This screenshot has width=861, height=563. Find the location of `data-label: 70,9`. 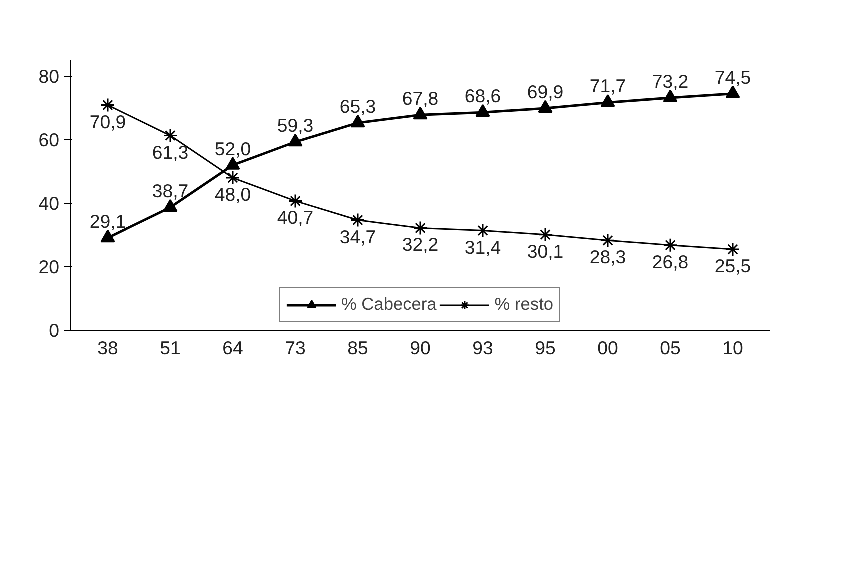

data-label: 70,9 is located at coordinates (108, 121).